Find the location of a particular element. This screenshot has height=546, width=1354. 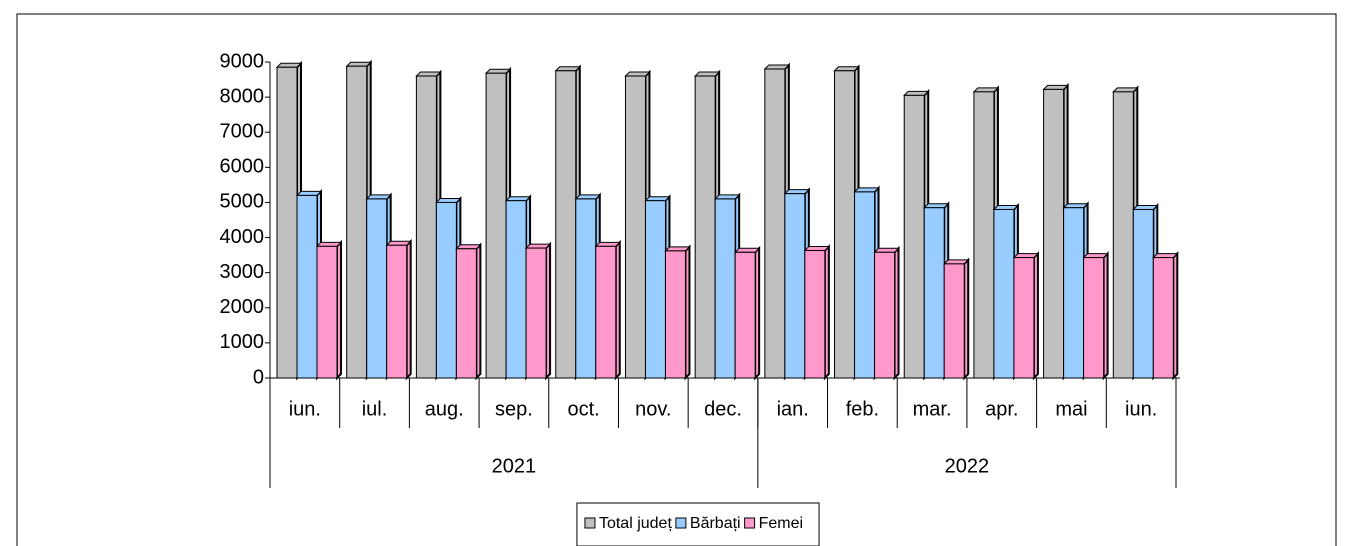

x-tick-label: sep. is located at coordinates (514, 409).